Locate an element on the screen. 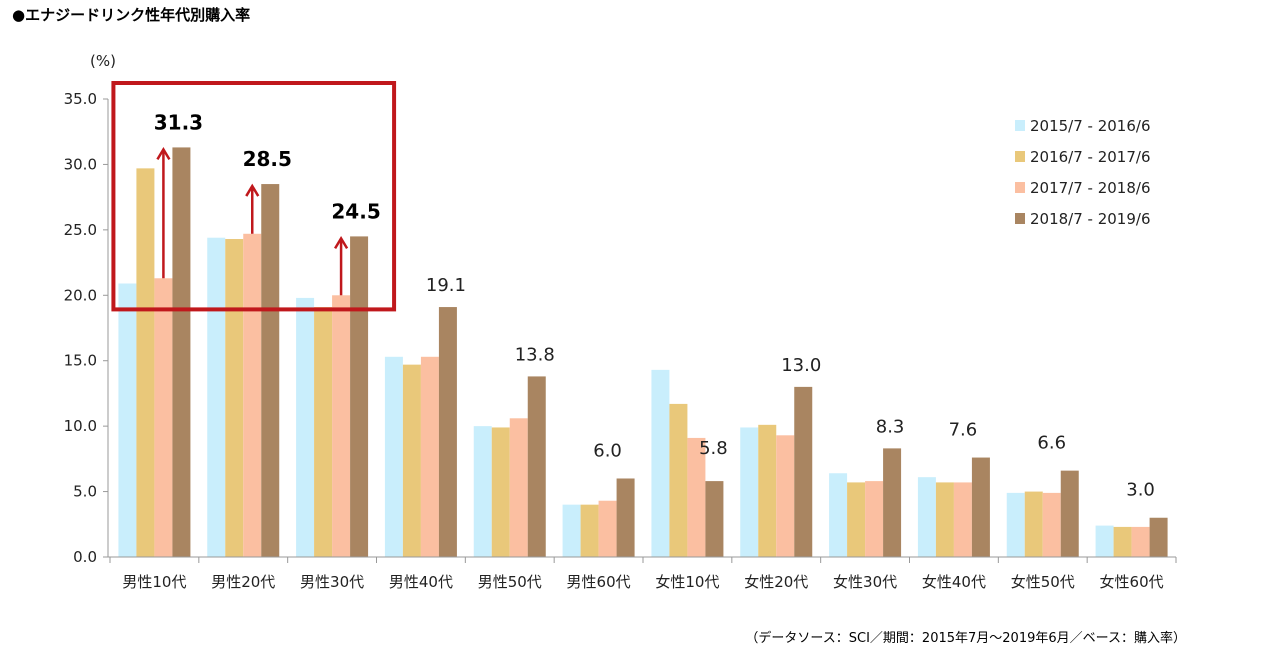 This screenshot has width=1281, height=672. x-tick-label: 男性20代 is located at coordinates (243, 582).